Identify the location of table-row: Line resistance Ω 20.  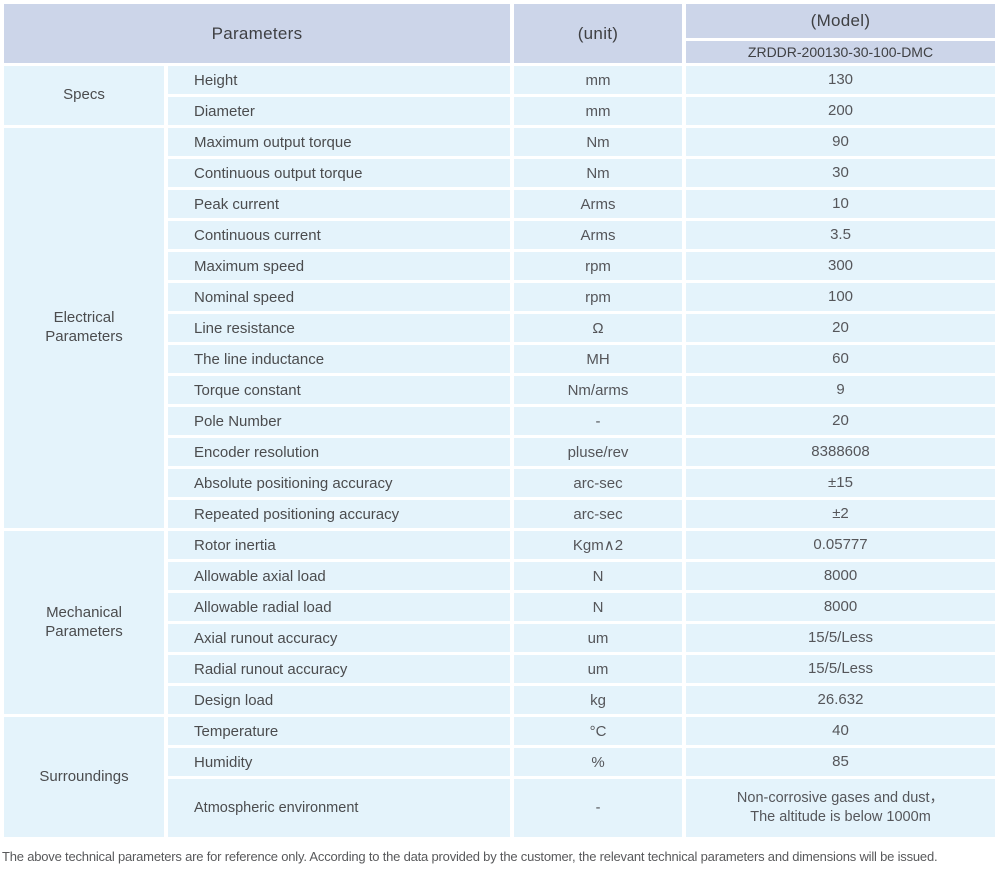
(499, 328).